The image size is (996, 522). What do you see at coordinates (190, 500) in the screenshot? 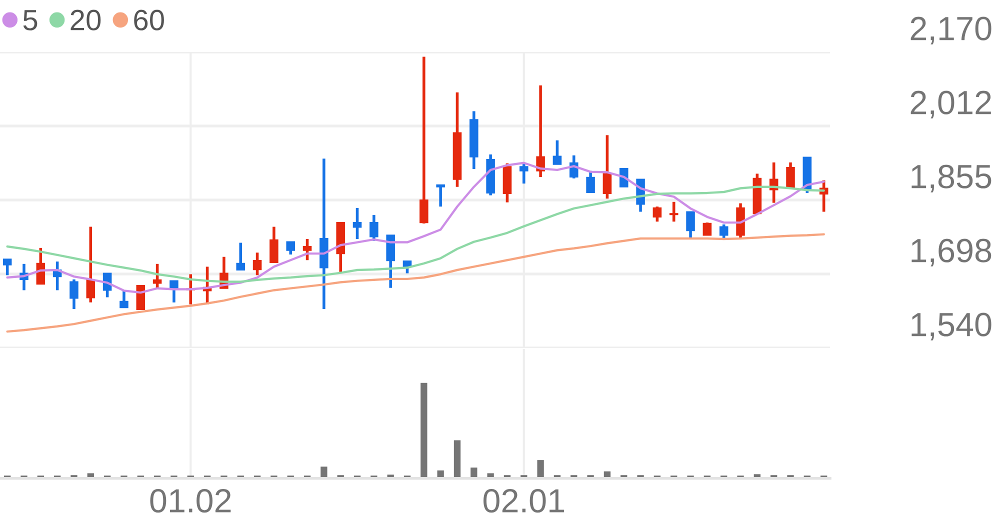
I see `x-tick-label: 01.02` at bounding box center [190, 500].